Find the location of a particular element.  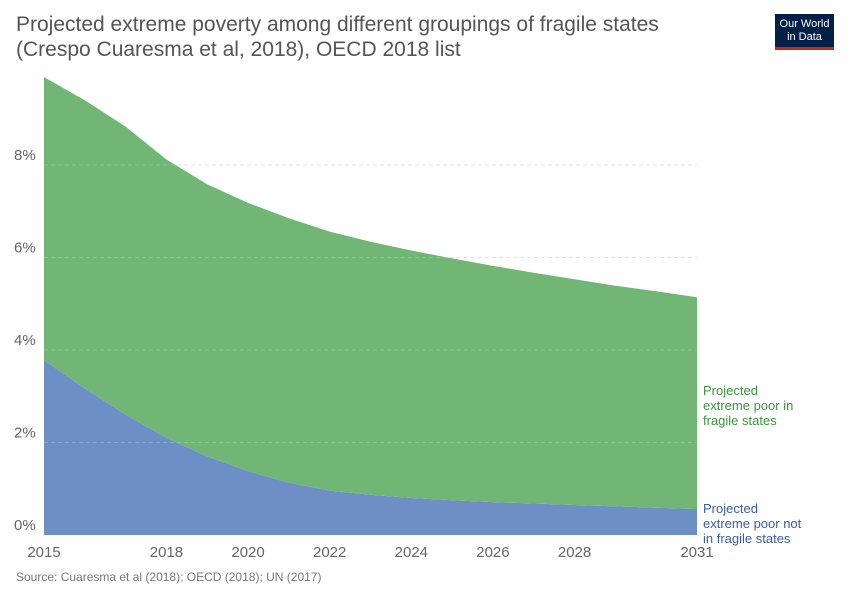

y-tick-label: 2% is located at coordinates (25, 433).